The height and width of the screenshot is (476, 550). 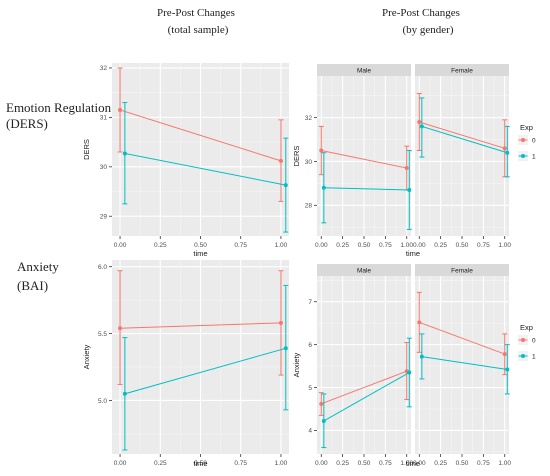 I want to click on row-labels: Emotion Regulation (DERS) Anxiety (BAI), so click(x=59, y=196).